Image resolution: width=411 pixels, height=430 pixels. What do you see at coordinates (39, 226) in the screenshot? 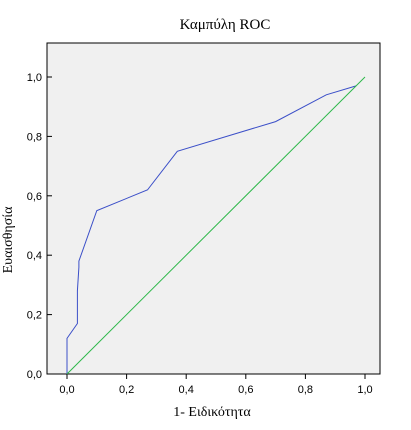
I see `y-axis: 0,0 0,2 0,4 0,6 0,8 1,0` at bounding box center [39, 226].